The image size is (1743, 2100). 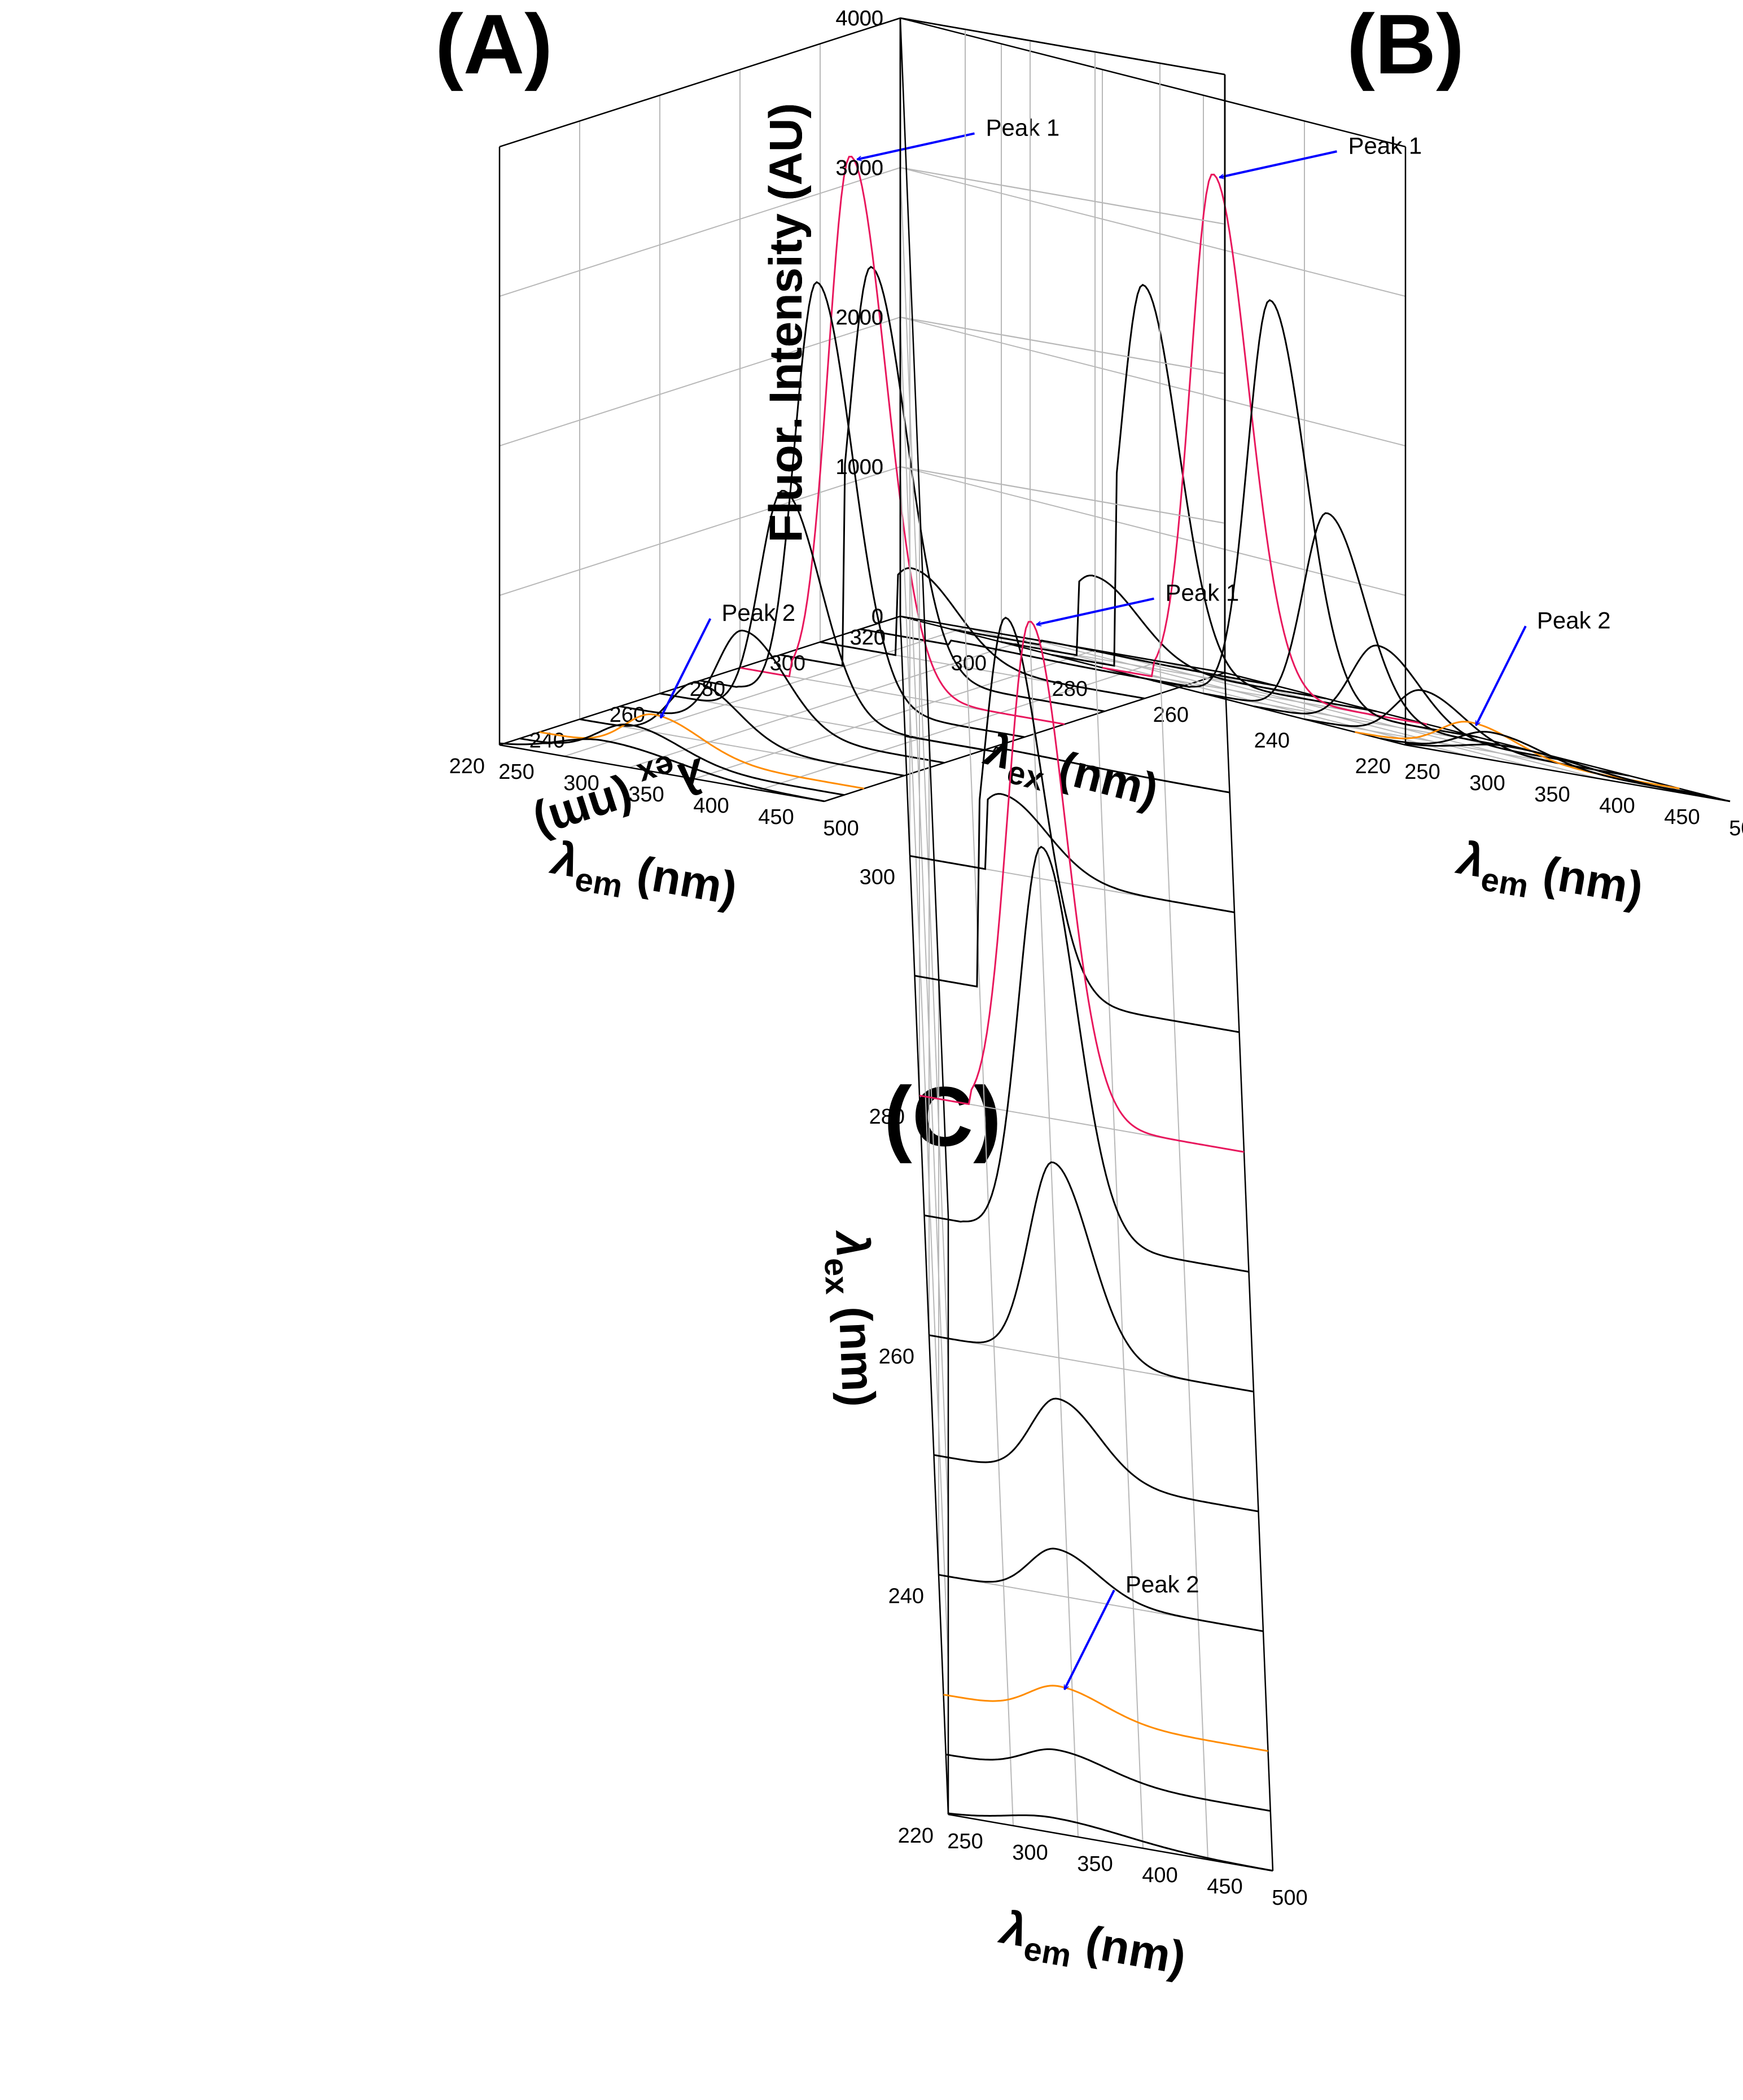 I want to click on ex-tick-label: 320, so click(x=868, y=638).